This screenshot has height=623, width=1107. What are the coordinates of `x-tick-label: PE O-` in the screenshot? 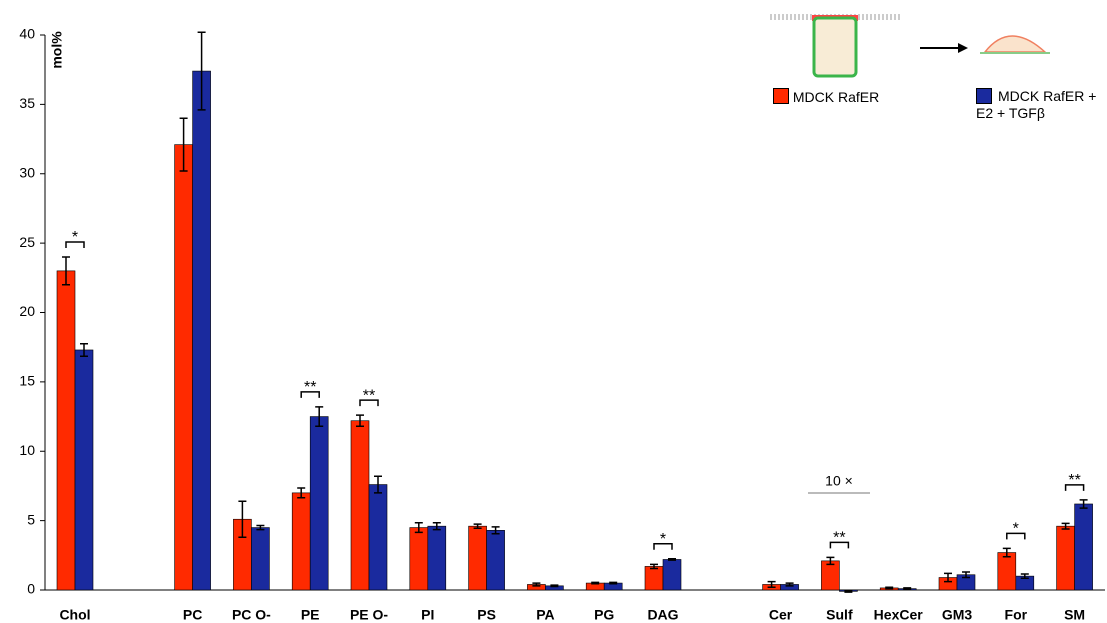 It's located at (369, 615).